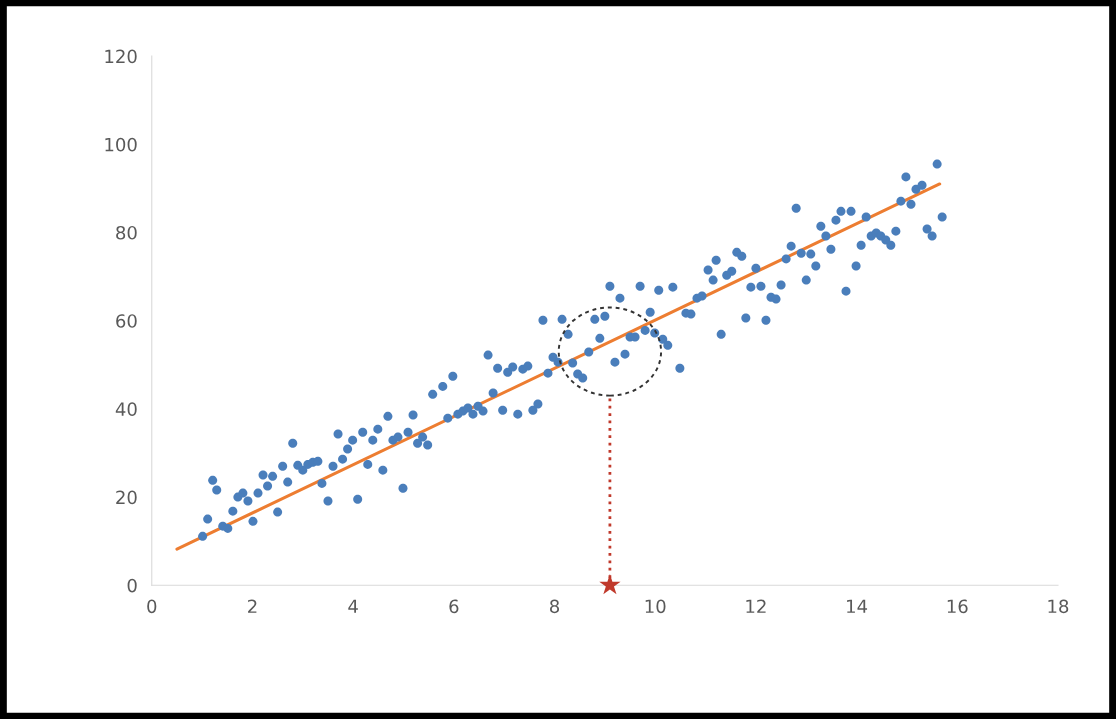 Image resolution: width=1116 pixels, height=719 pixels. I want to click on x-tick-label: 6, so click(454, 606).